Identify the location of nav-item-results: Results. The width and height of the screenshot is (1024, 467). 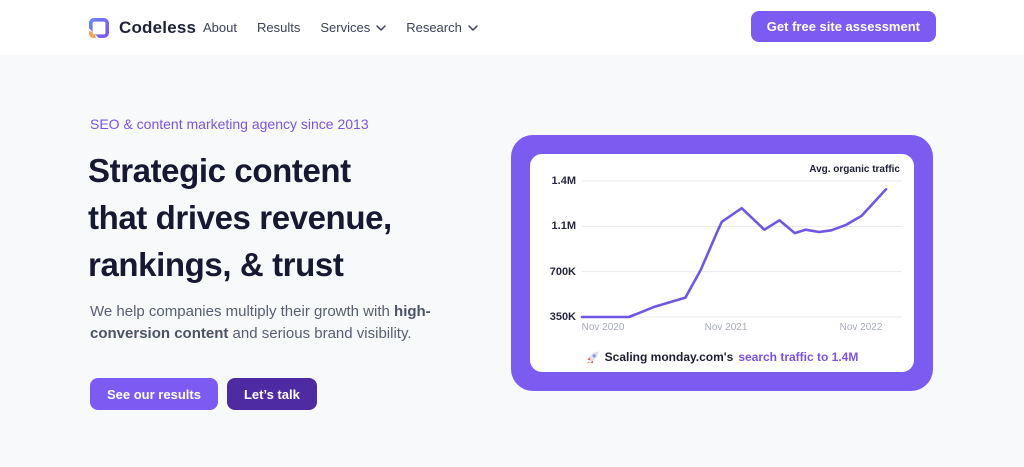
(278, 27).